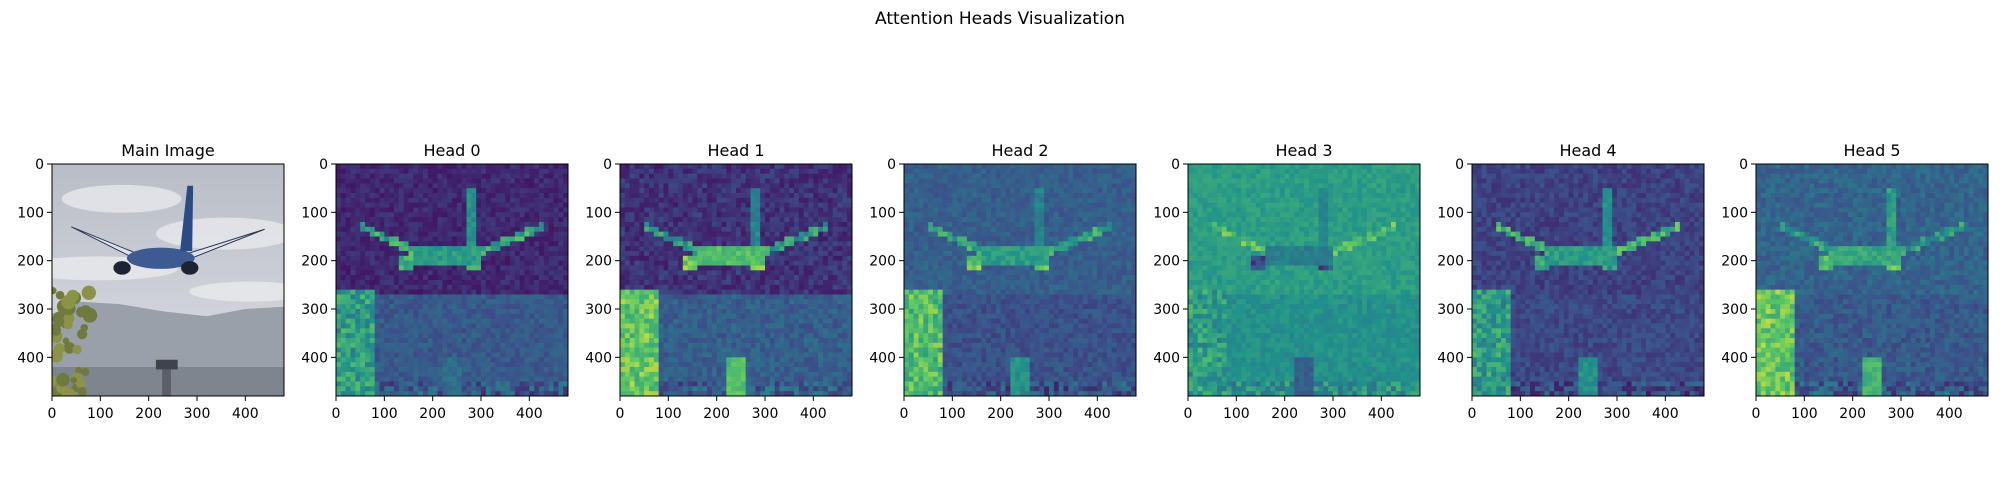 This screenshot has height=500, width=2000. Describe the element at coordinates (100, 414) in the screenshot. I see `x-tick-label: 100` at that location.